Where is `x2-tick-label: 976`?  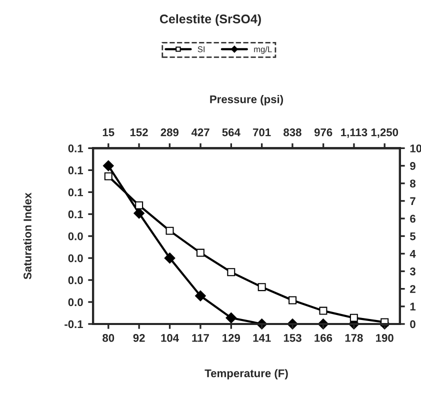 x2-tick-label: 976 is located at coordinates (323, 132).